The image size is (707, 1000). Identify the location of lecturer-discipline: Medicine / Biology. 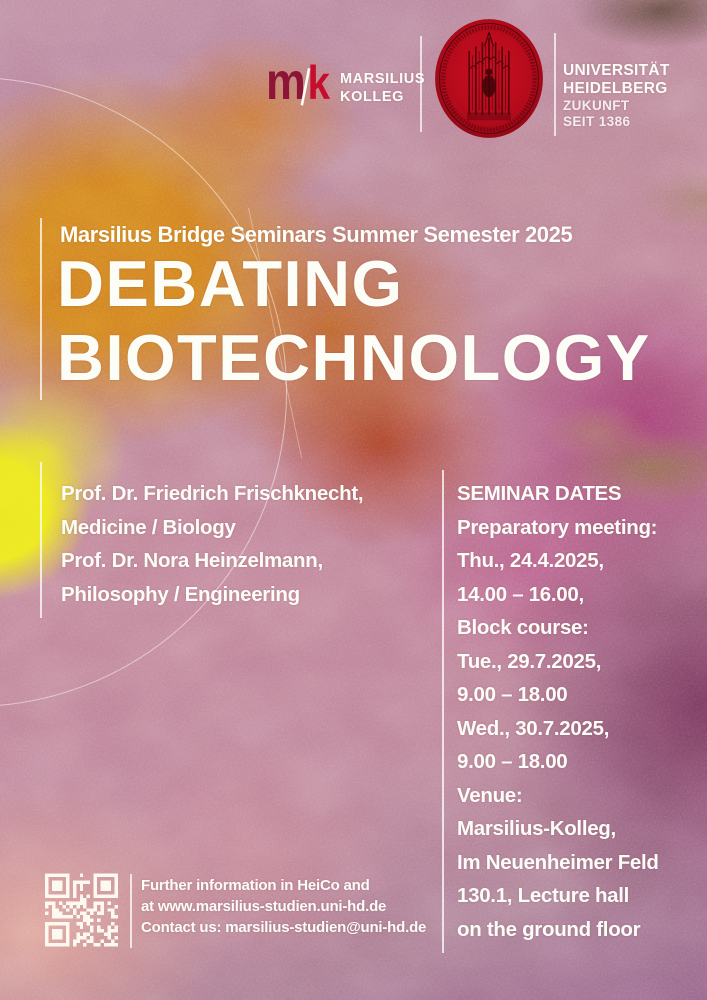
(148, 527).